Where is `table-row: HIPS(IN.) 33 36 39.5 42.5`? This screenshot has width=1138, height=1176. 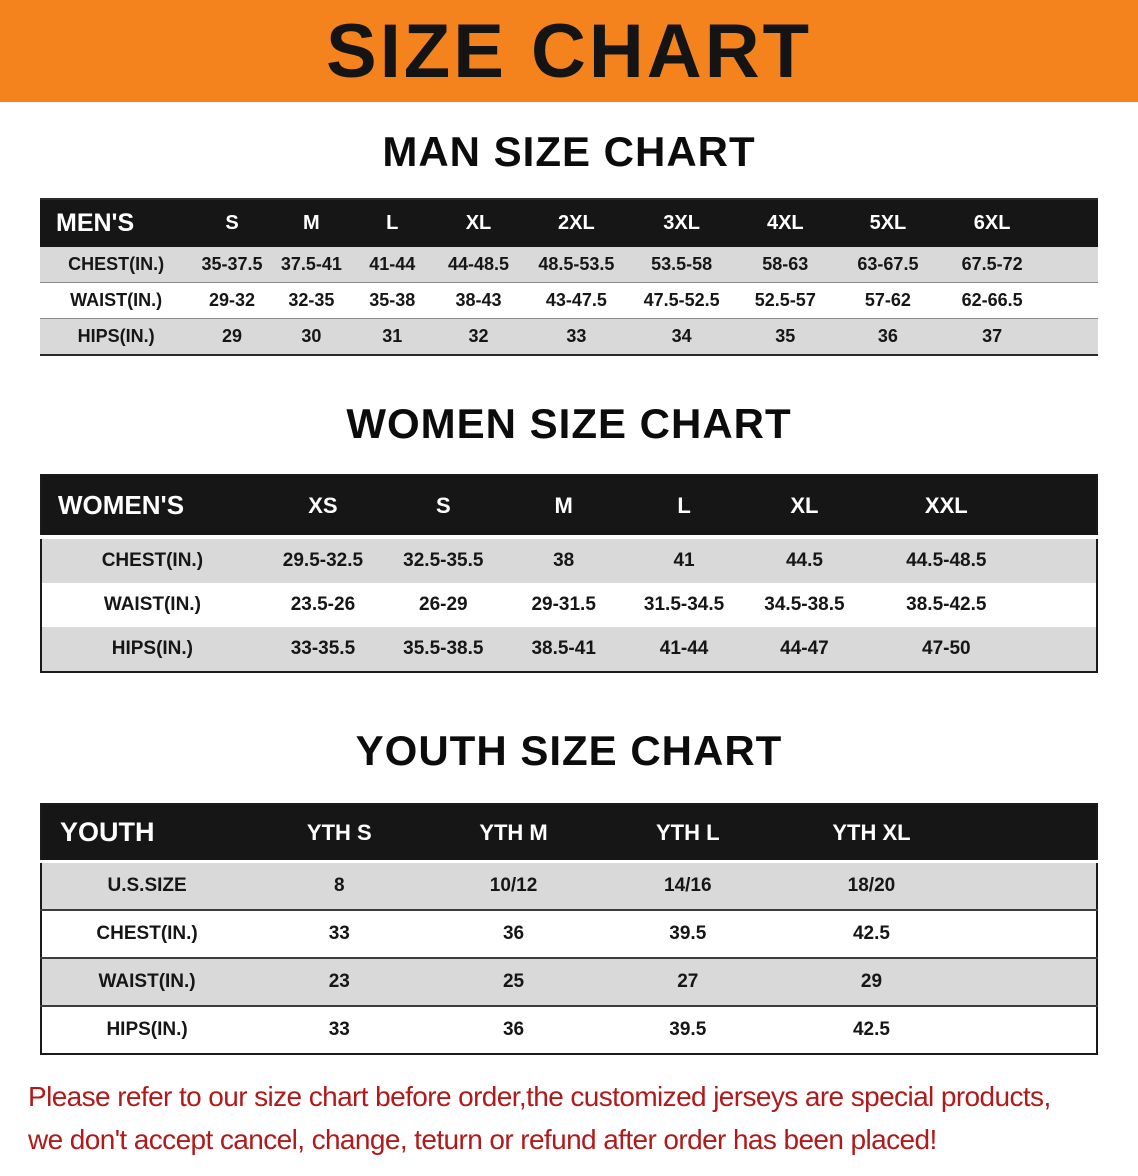 table-row: HIPS(IN.) 33 36 39.5 42.5 is located at coordinates (569, 1030).